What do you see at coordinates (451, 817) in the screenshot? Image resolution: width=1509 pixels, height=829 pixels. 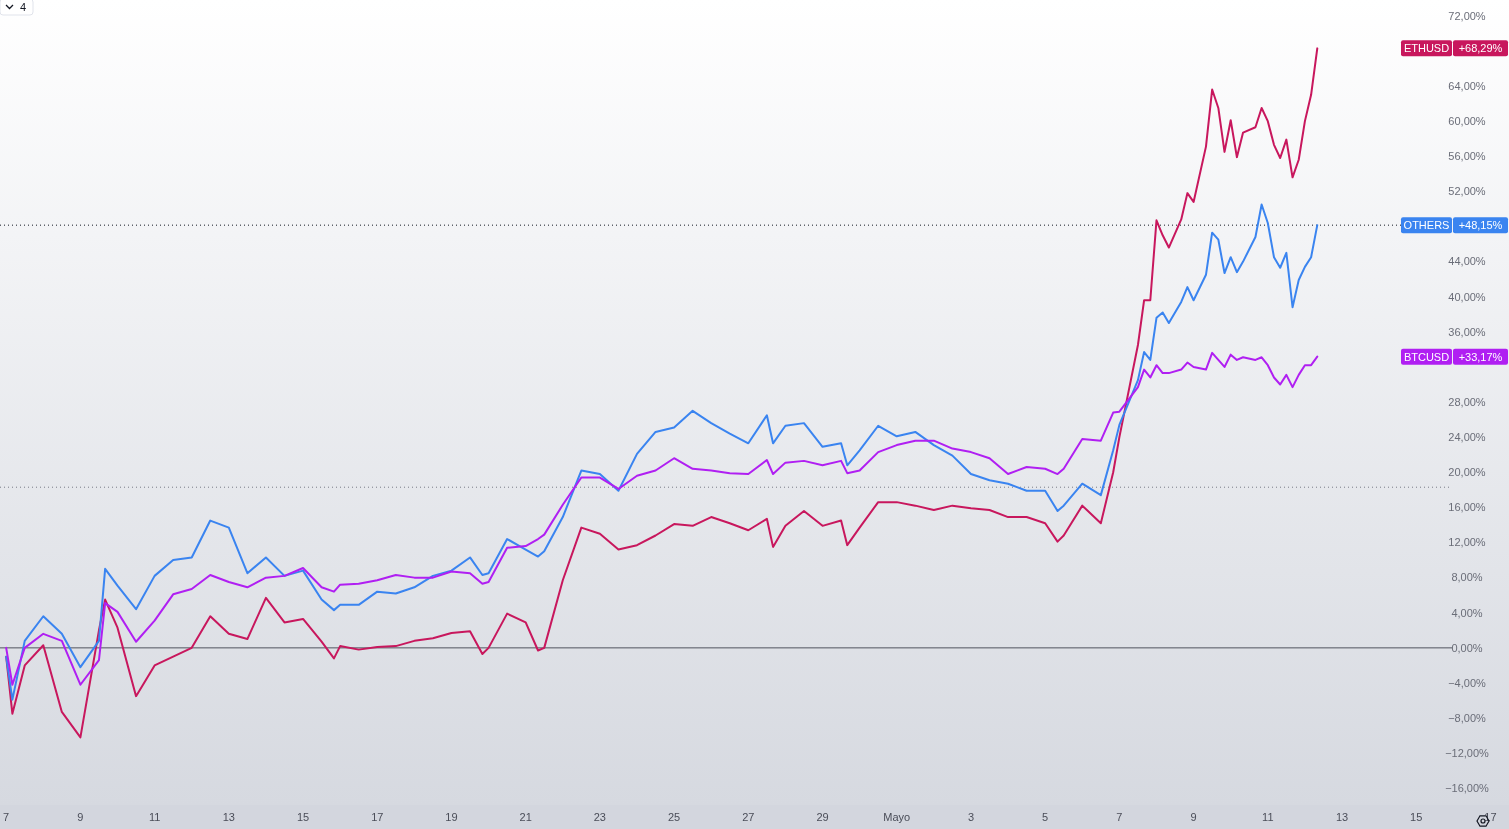 I see `x-tick-label: 19` at bounding box center [451, 817].